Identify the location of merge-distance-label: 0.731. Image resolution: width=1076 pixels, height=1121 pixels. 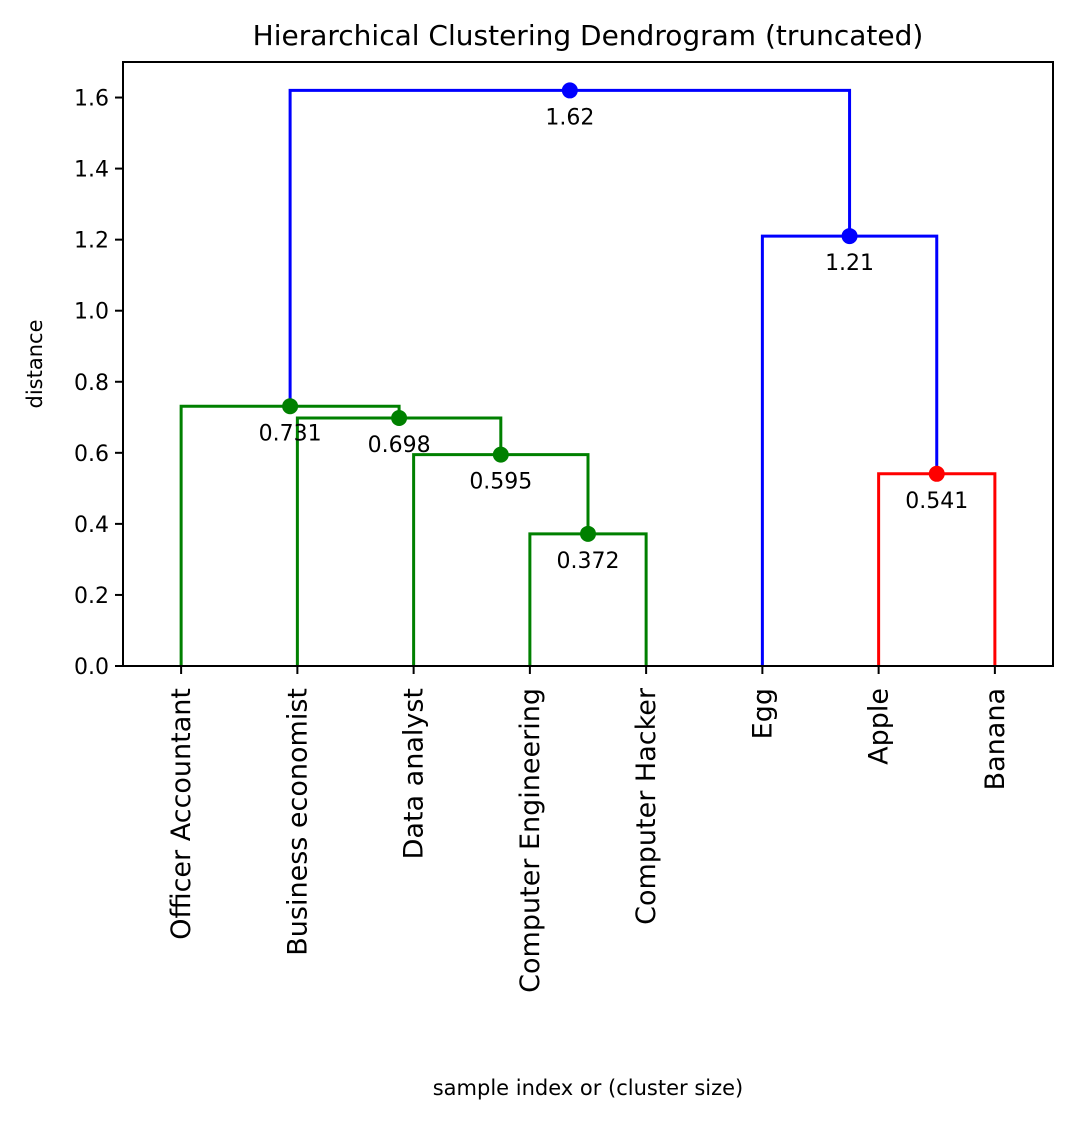
(290, 433).